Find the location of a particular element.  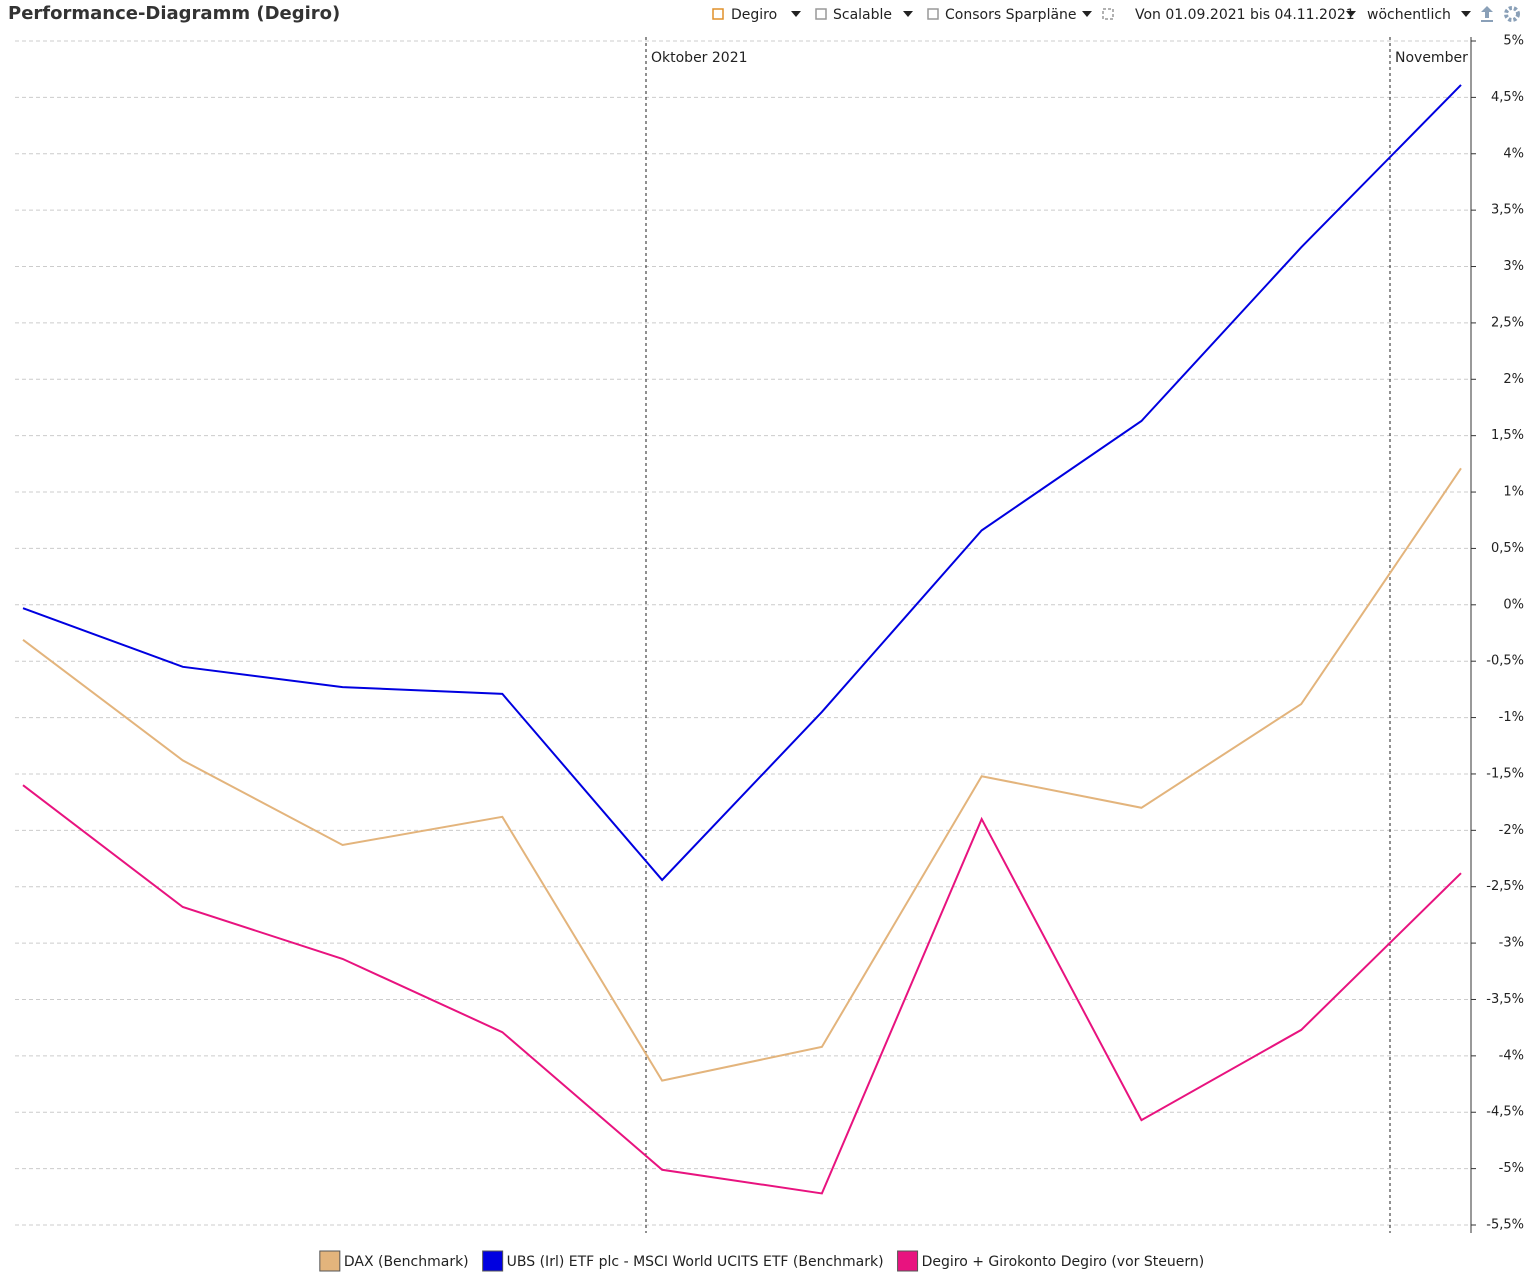

legend-label: Degiro + Girokonto Degiro (vor Steuern) is located at coordinates (1063, 1262).